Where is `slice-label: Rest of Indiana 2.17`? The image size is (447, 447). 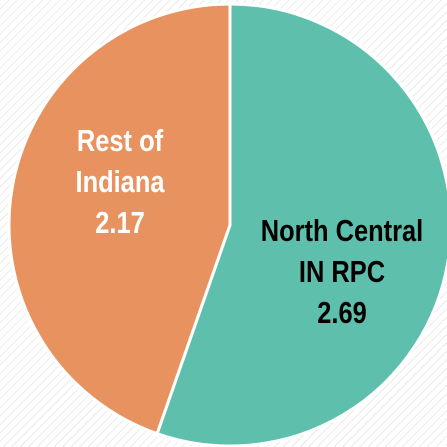
slice-label: Rest of Indiana 2.17 is located at coordinates (120, 181).